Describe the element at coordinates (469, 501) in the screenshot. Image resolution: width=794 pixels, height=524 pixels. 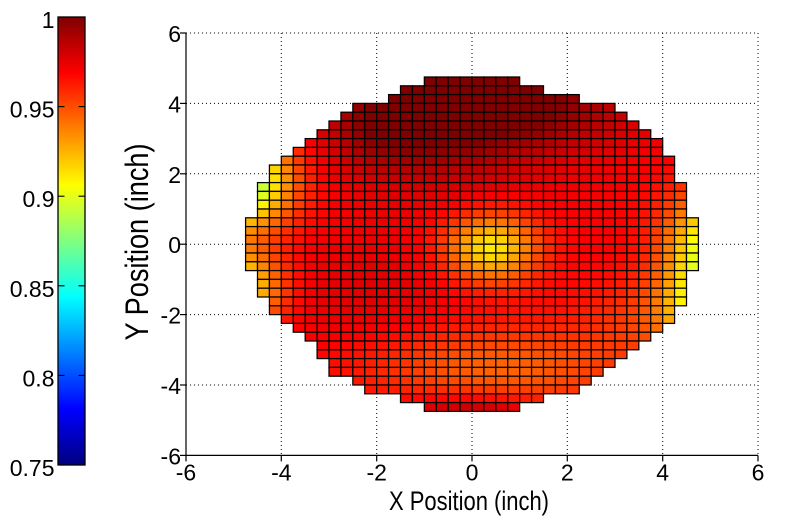
I see `svg-text: X Position (inch)` at that location.